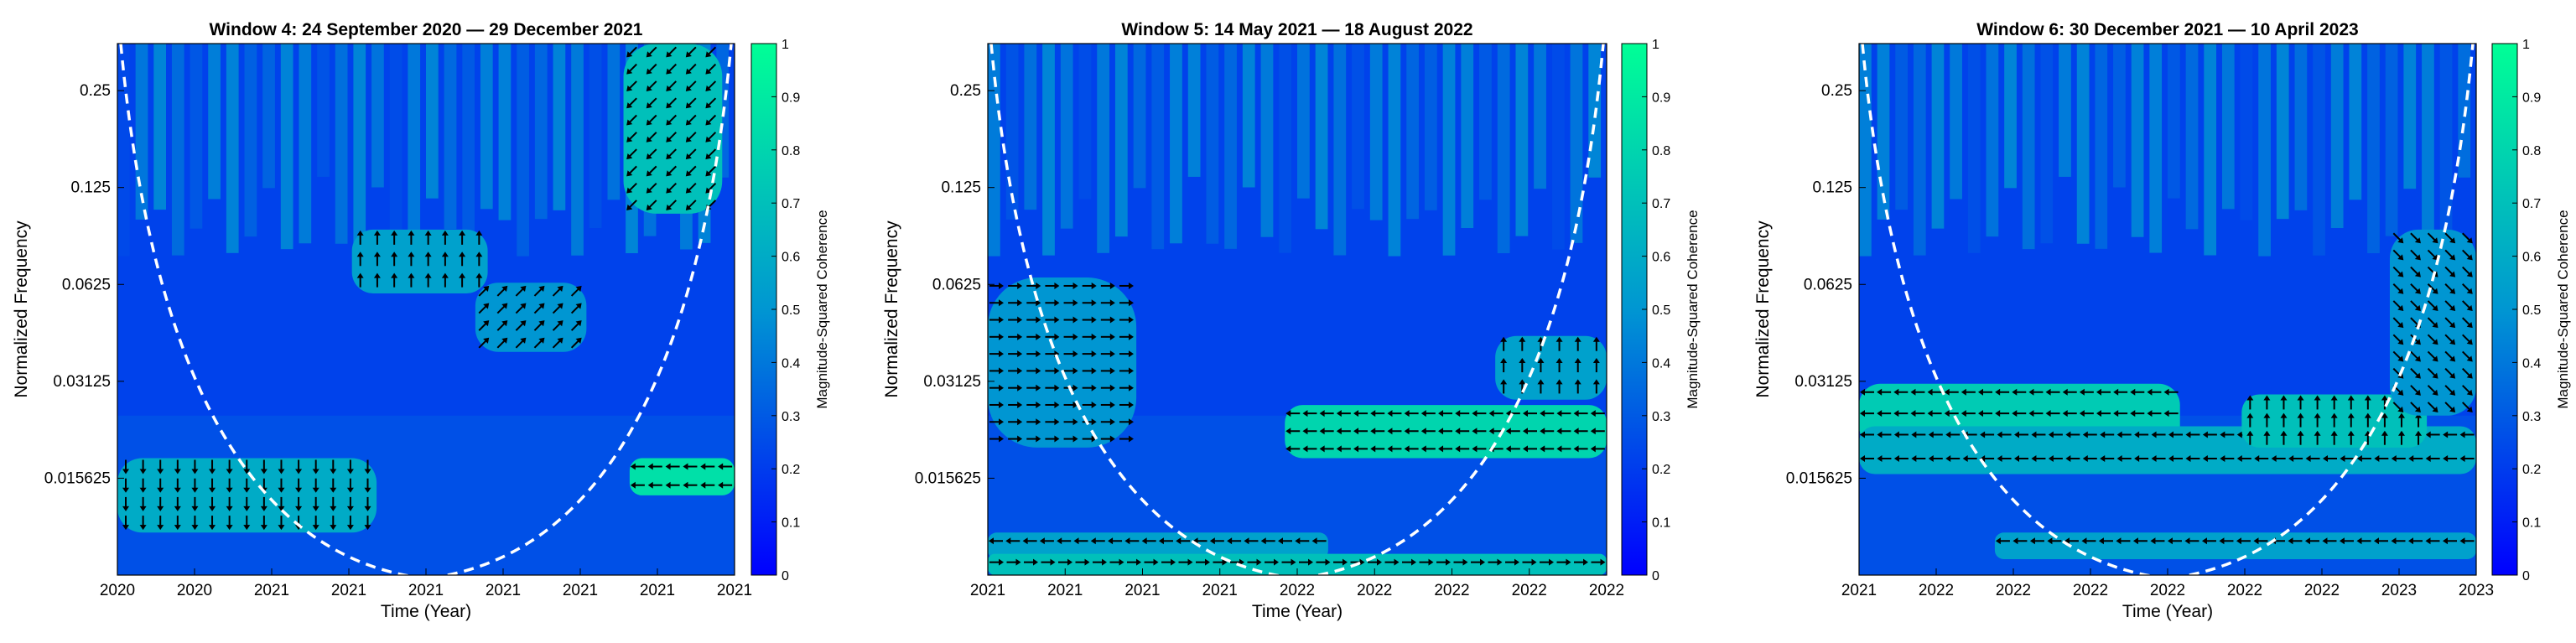 This screenshot has height=643, width=2576. Describe the element at coordinates (785, 576) in the screenshot. I see `colorbar-tick-label: 0` at that location.